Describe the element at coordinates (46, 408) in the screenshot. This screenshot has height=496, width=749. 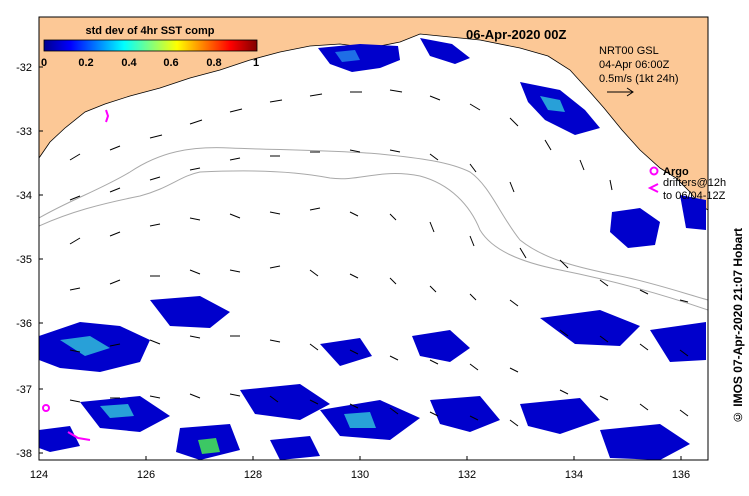
I see `argo-float-marker` at that location.